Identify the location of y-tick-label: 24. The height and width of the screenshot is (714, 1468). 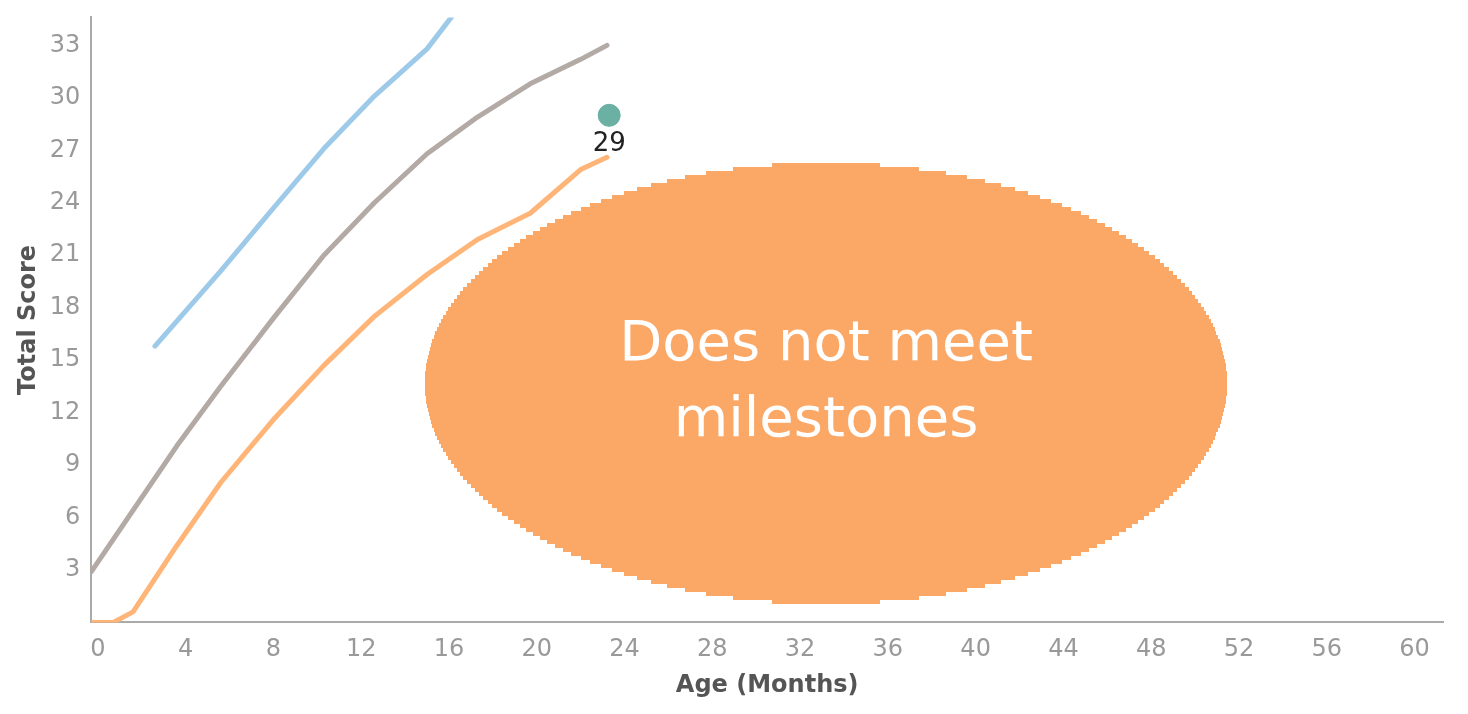
(65, 200).